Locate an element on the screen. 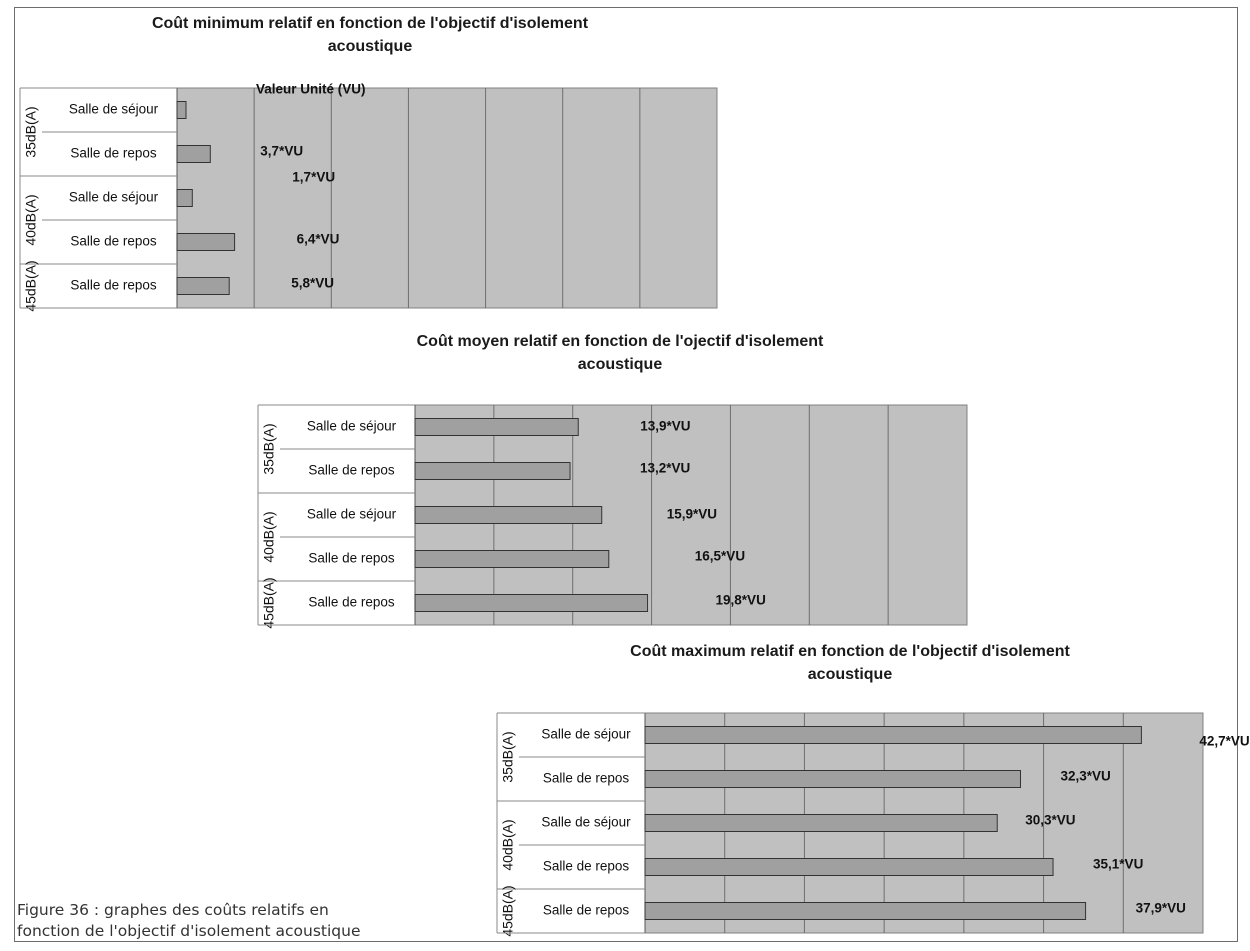 Image resolution: width=1250 pixels, height=951 pixels. data-label: 16,5*VU is located at coordinates (720, 556).